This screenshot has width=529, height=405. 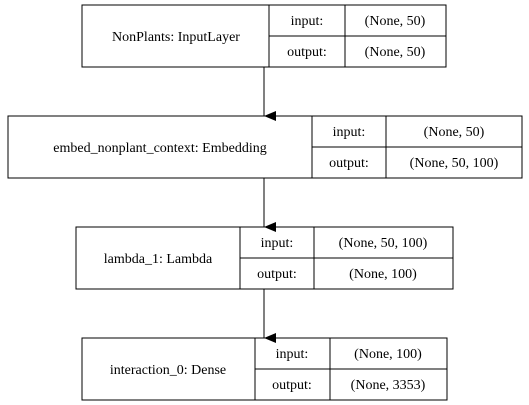 I want to click on layer-name: embed_nonplant_context: Embedding, so click(x=159, y=148).